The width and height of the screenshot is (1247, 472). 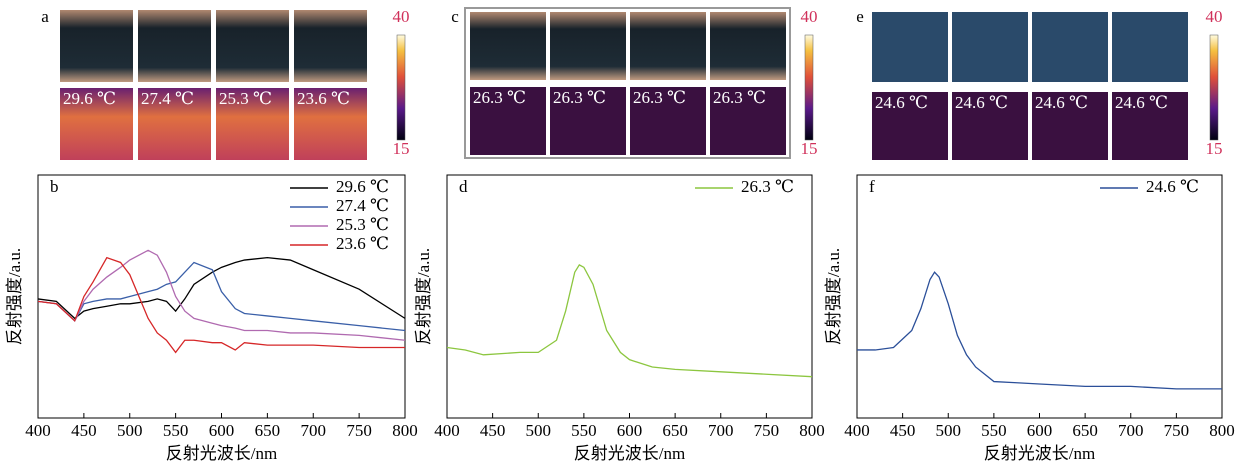 What do you see at coordinates (167, 98) in the screenshot?
I see `thermal-label: 27.4 ℃` at bounding box center [167, 98].